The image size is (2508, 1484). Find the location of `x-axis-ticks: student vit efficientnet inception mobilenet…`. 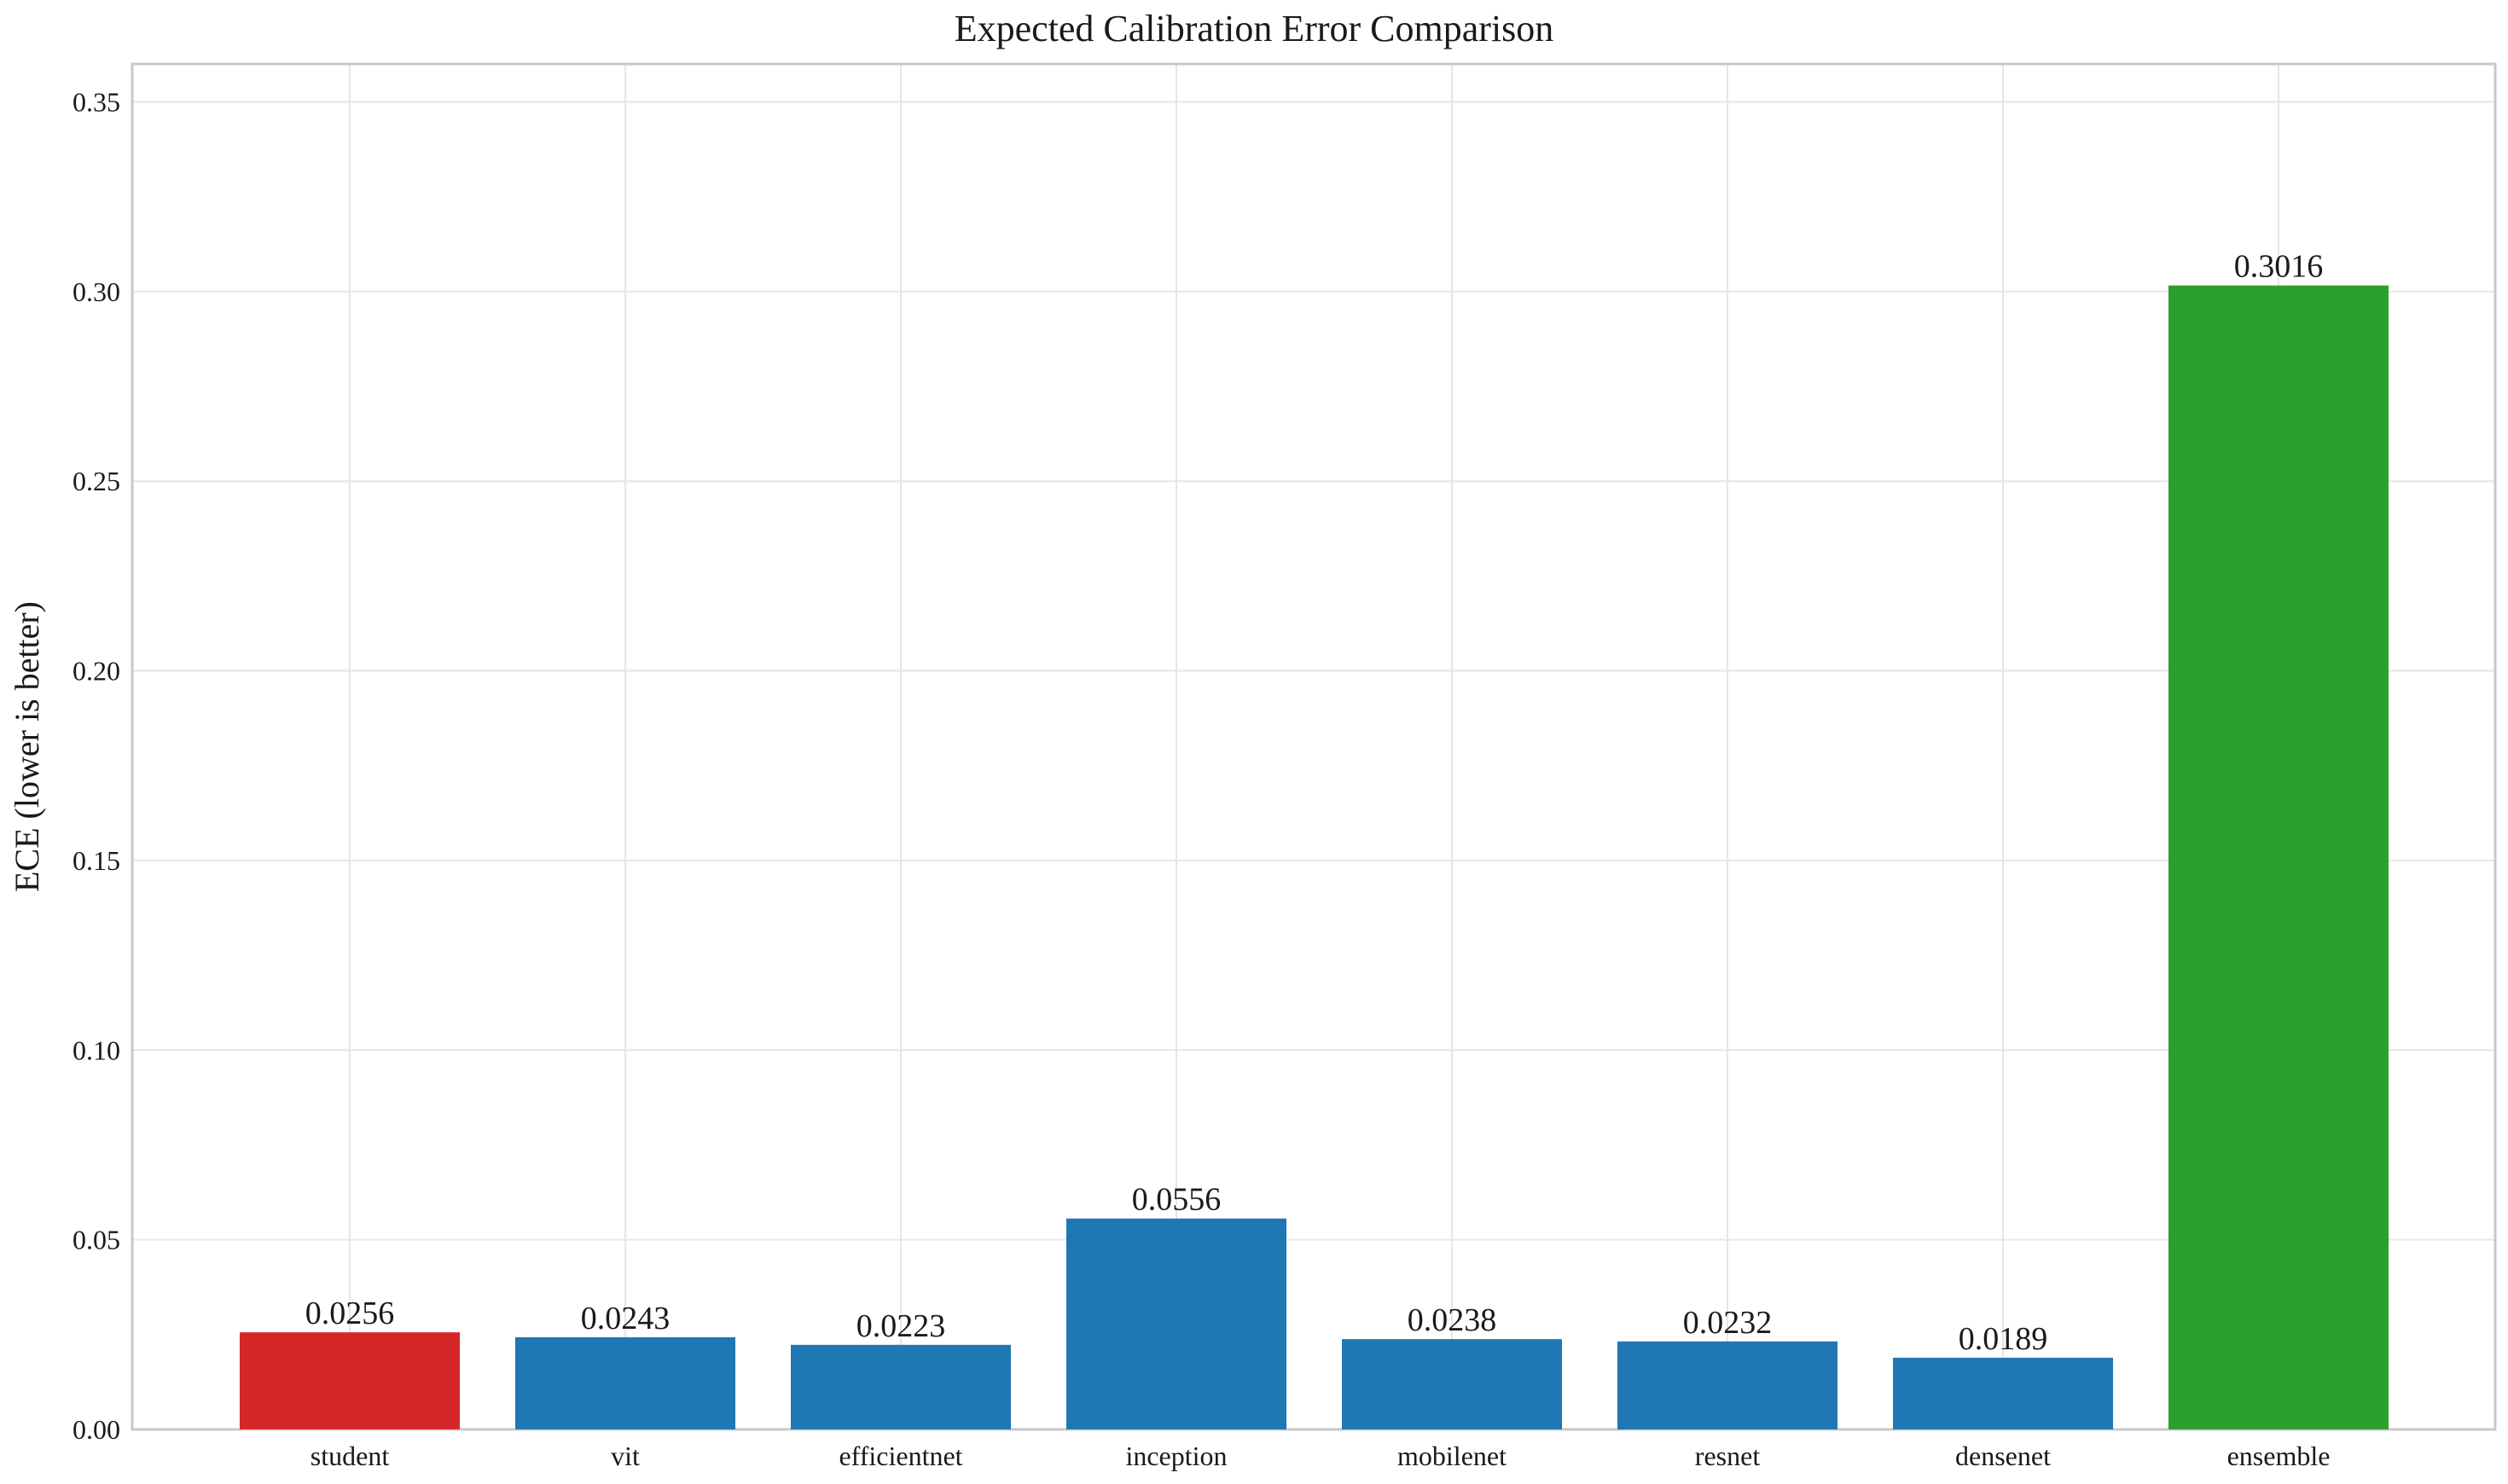

x-axis-ticks: student vit efficientnet inception mobilenet… is located at coordinates (1321, 1456).